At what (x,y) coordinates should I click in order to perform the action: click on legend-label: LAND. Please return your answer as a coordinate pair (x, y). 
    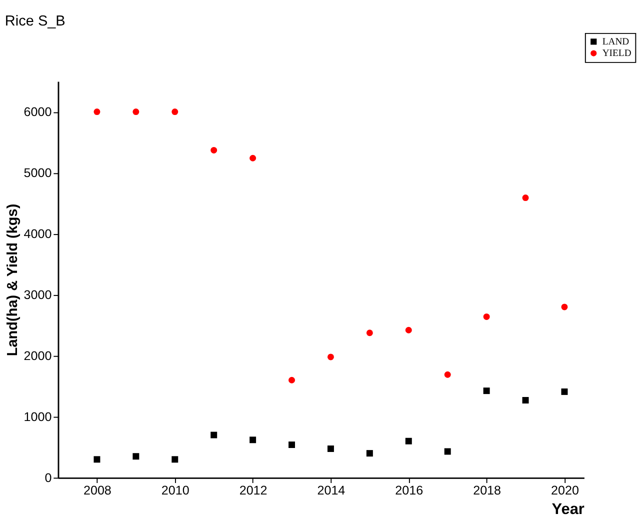
    Looking at the image, I should click on (616, 42).